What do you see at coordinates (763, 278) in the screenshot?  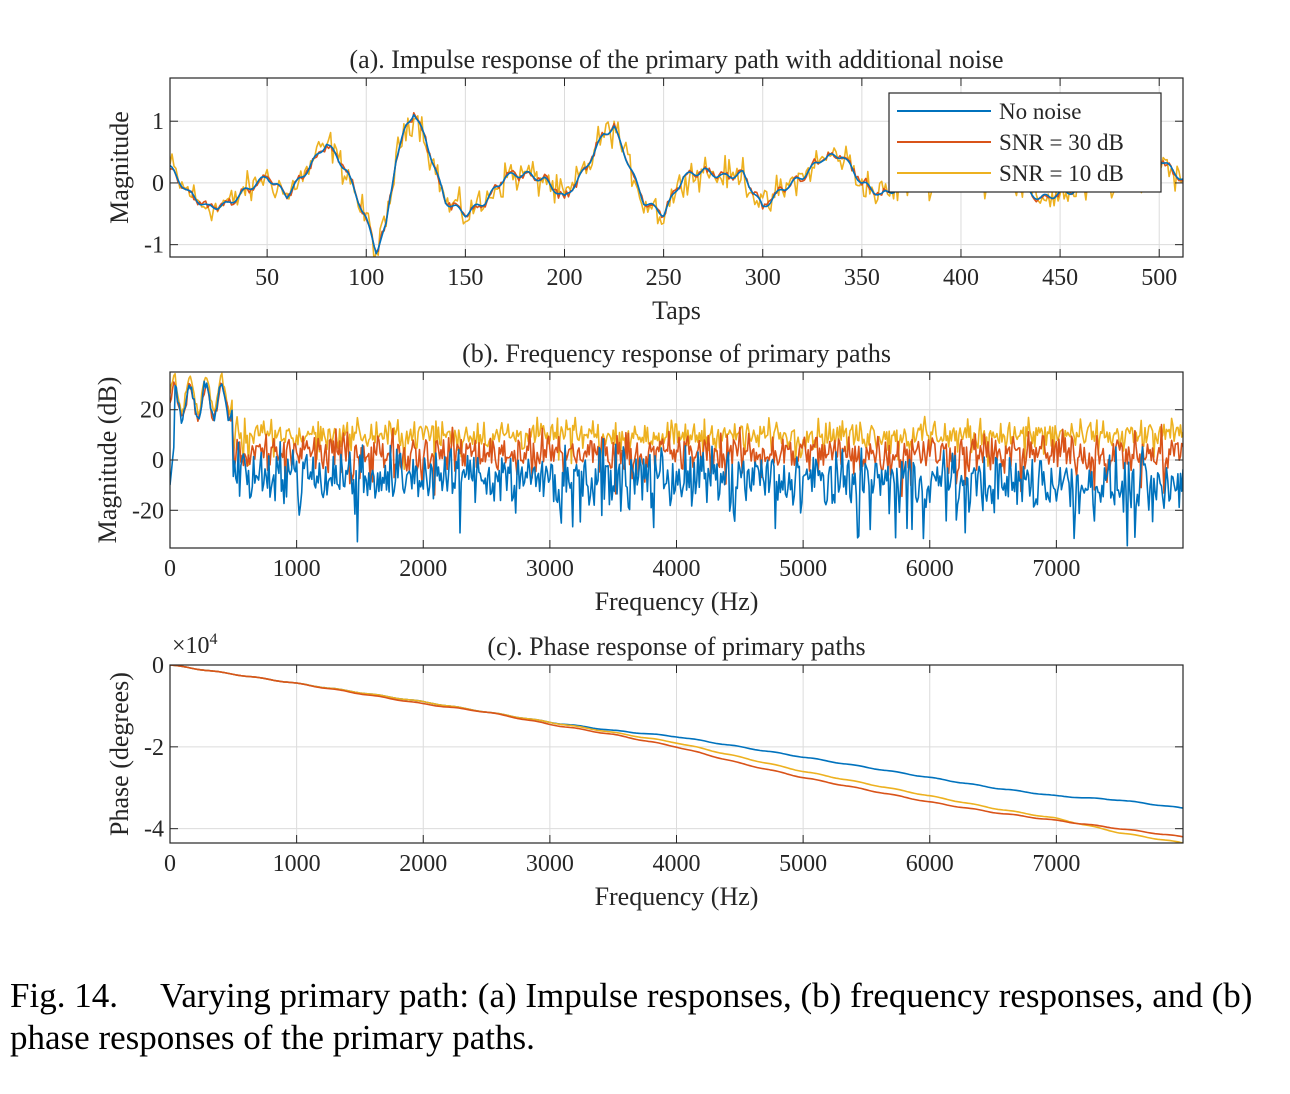 I see `x-tick-label: 300` at bounding box center [763, 278].